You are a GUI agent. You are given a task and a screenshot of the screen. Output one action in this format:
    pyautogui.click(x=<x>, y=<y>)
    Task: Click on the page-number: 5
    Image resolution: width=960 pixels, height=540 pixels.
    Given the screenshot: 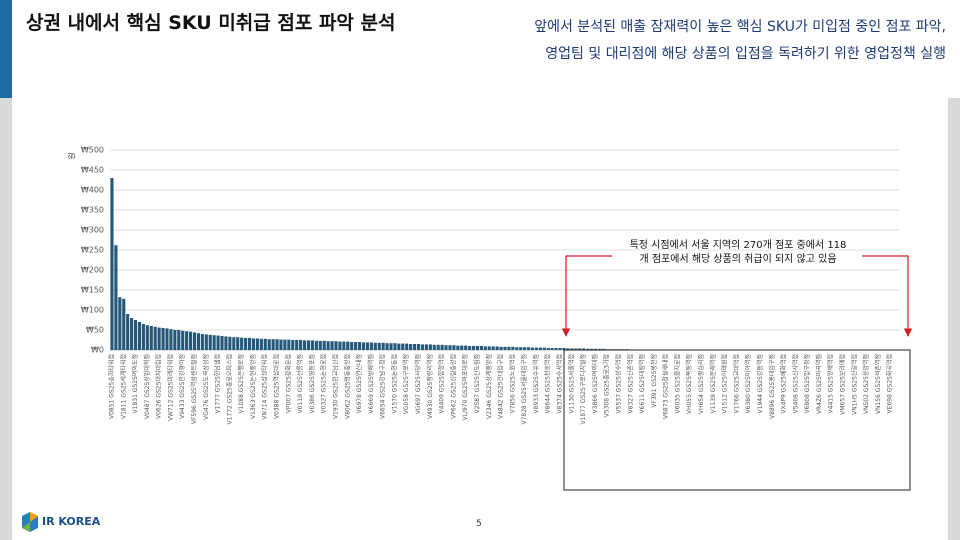 What is the action you would take?
    pyautogui.click(x=479, y=524)
    